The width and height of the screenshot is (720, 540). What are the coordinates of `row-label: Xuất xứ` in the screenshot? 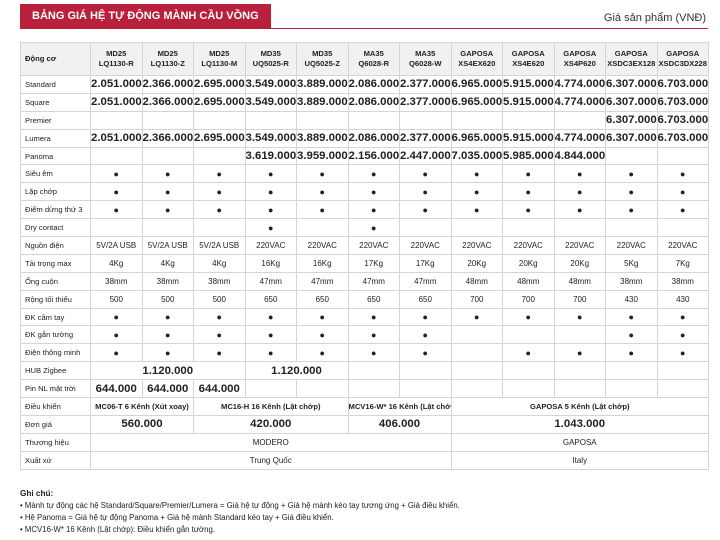 It's located at (55, 460).